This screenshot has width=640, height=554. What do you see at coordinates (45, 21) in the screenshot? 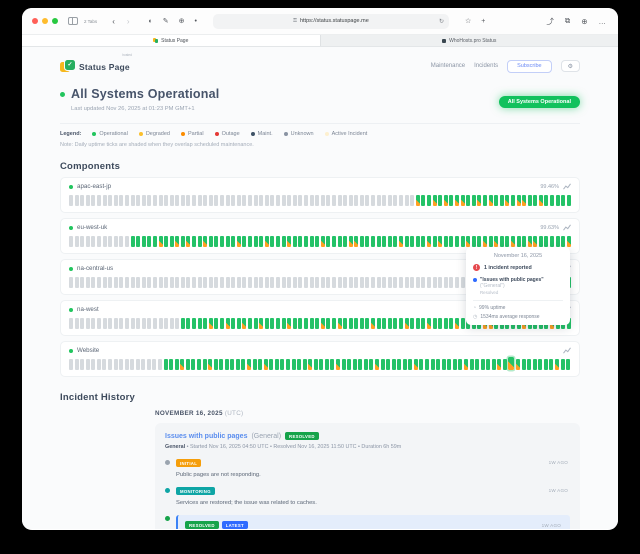
I see `minimize-window-button` at bounding box center [45, 21].